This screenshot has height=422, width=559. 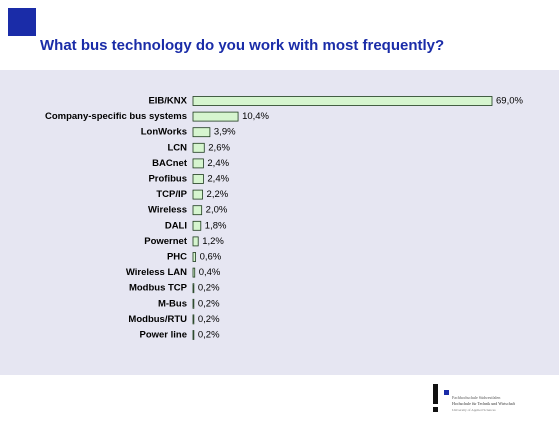 What do you see at coordinates (164, 132) in the screenshot?
I see `category-label: LonWorks` at bounding box center [164, 132].